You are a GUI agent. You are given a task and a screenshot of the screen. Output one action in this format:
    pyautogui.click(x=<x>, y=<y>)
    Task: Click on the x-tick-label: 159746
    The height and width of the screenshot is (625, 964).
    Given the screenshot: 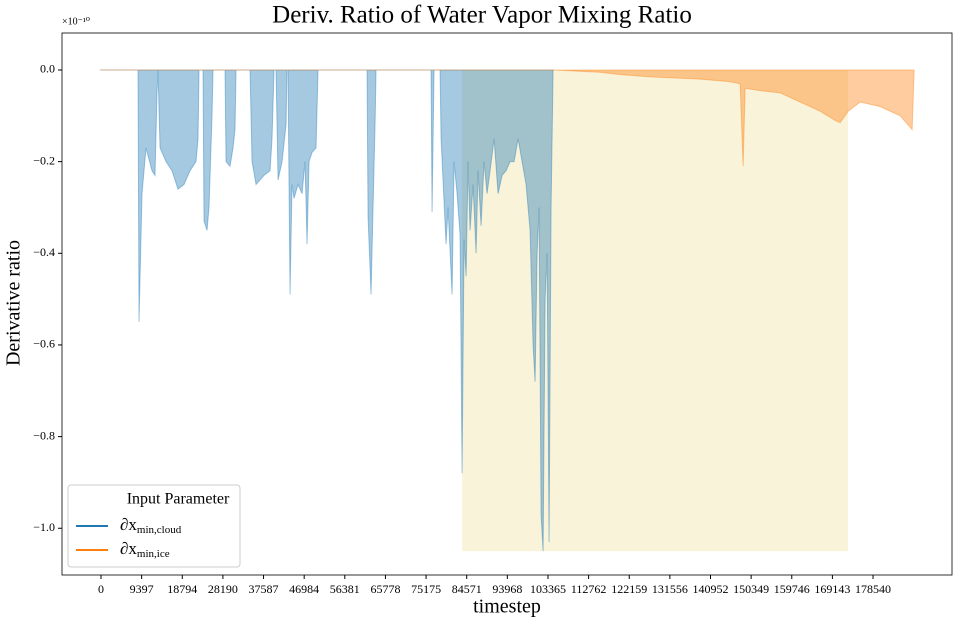 What is the action you would take?
    pyautogui.click(x=792, y=589)
    